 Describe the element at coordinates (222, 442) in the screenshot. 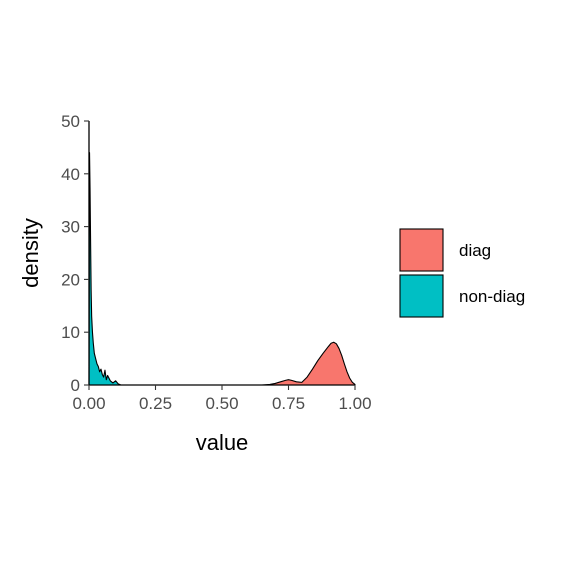

I see `x-axis-title: value` at that location.